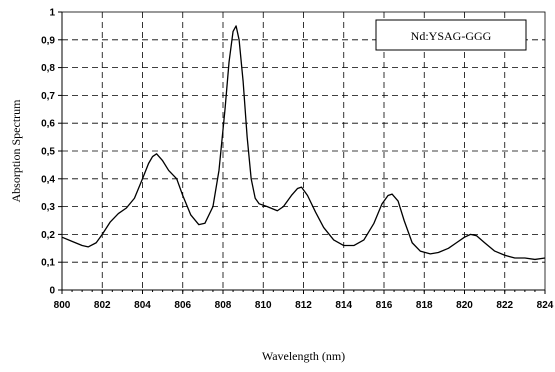 Image resolution: width=555 pixels, height=372 pixels. What do you see at coordinates (384, 305) in the screenshot?
I see `x-tick-label: 816` at bounding box center [384, 305].